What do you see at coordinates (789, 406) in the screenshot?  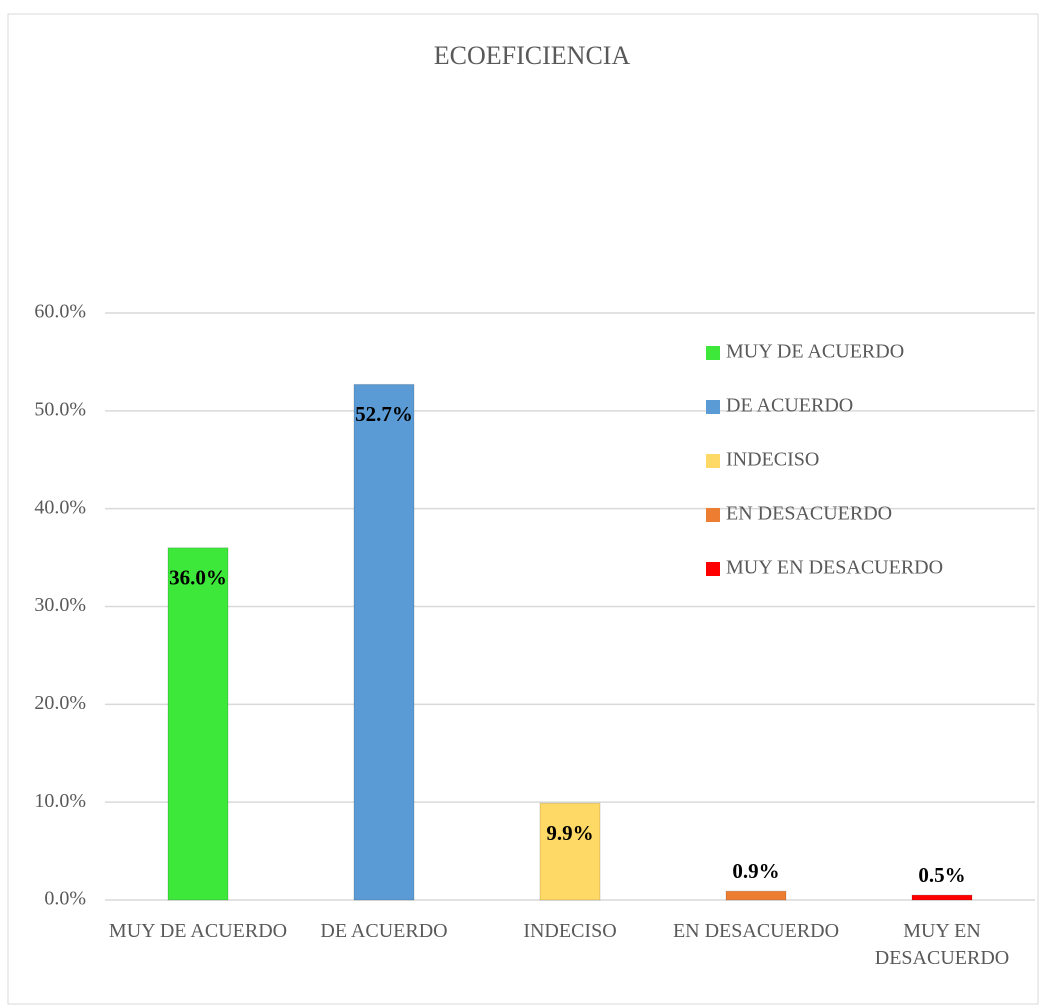 I see `legend-label: DE ACUERDO` at bounding box center [789, 406].